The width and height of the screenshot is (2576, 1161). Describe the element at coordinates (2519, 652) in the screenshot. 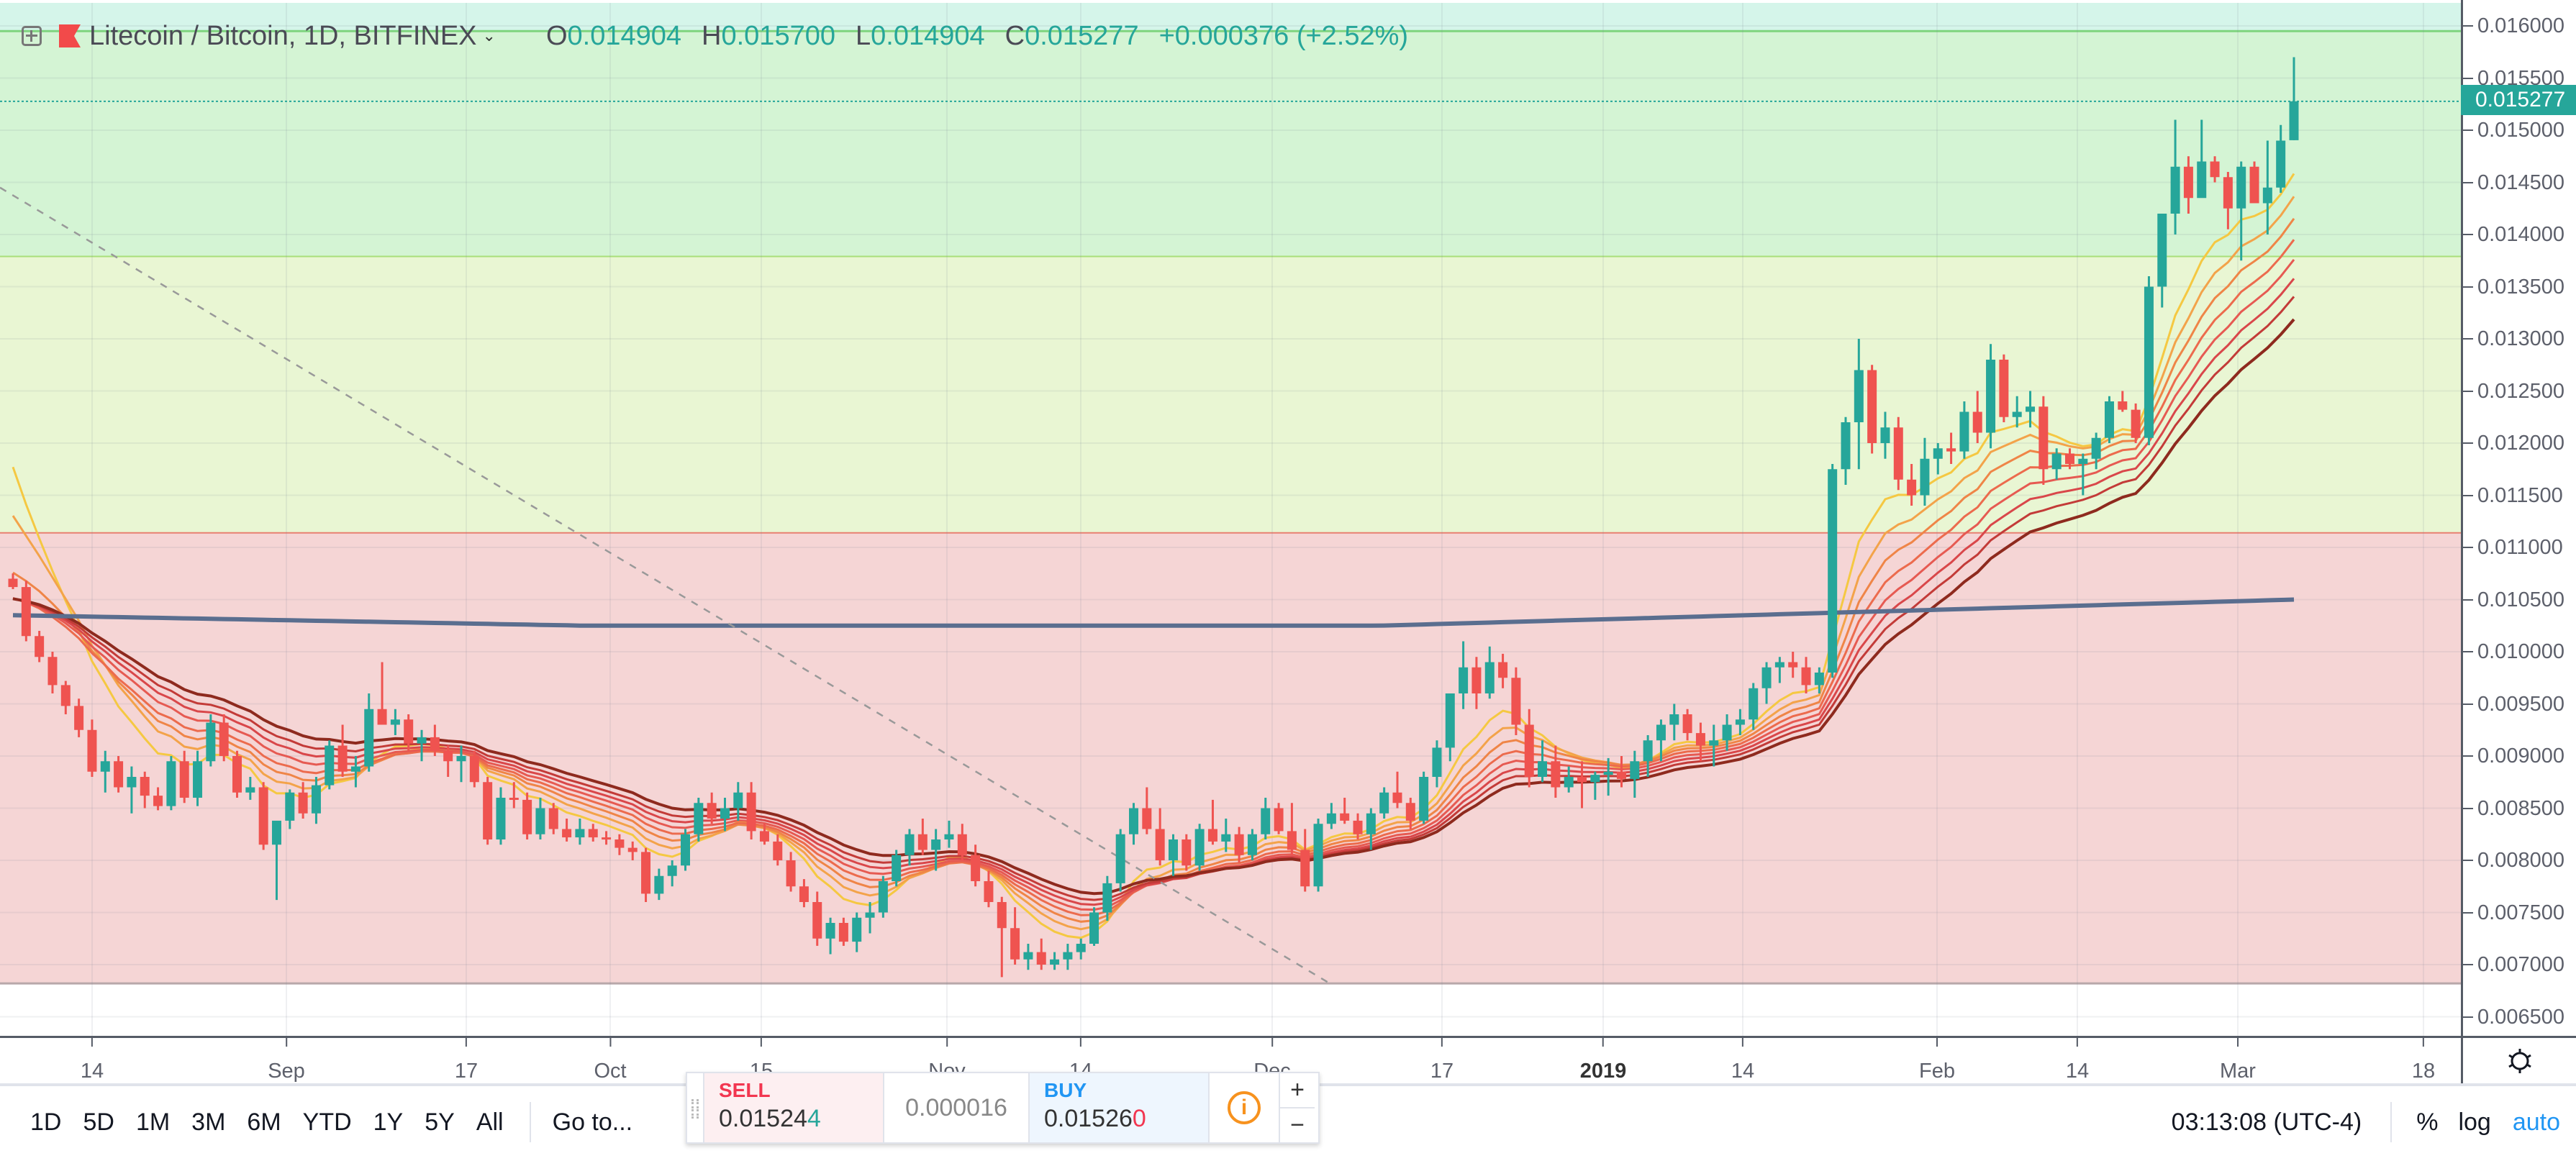

I see `price-tick: 0.010000` at that location.